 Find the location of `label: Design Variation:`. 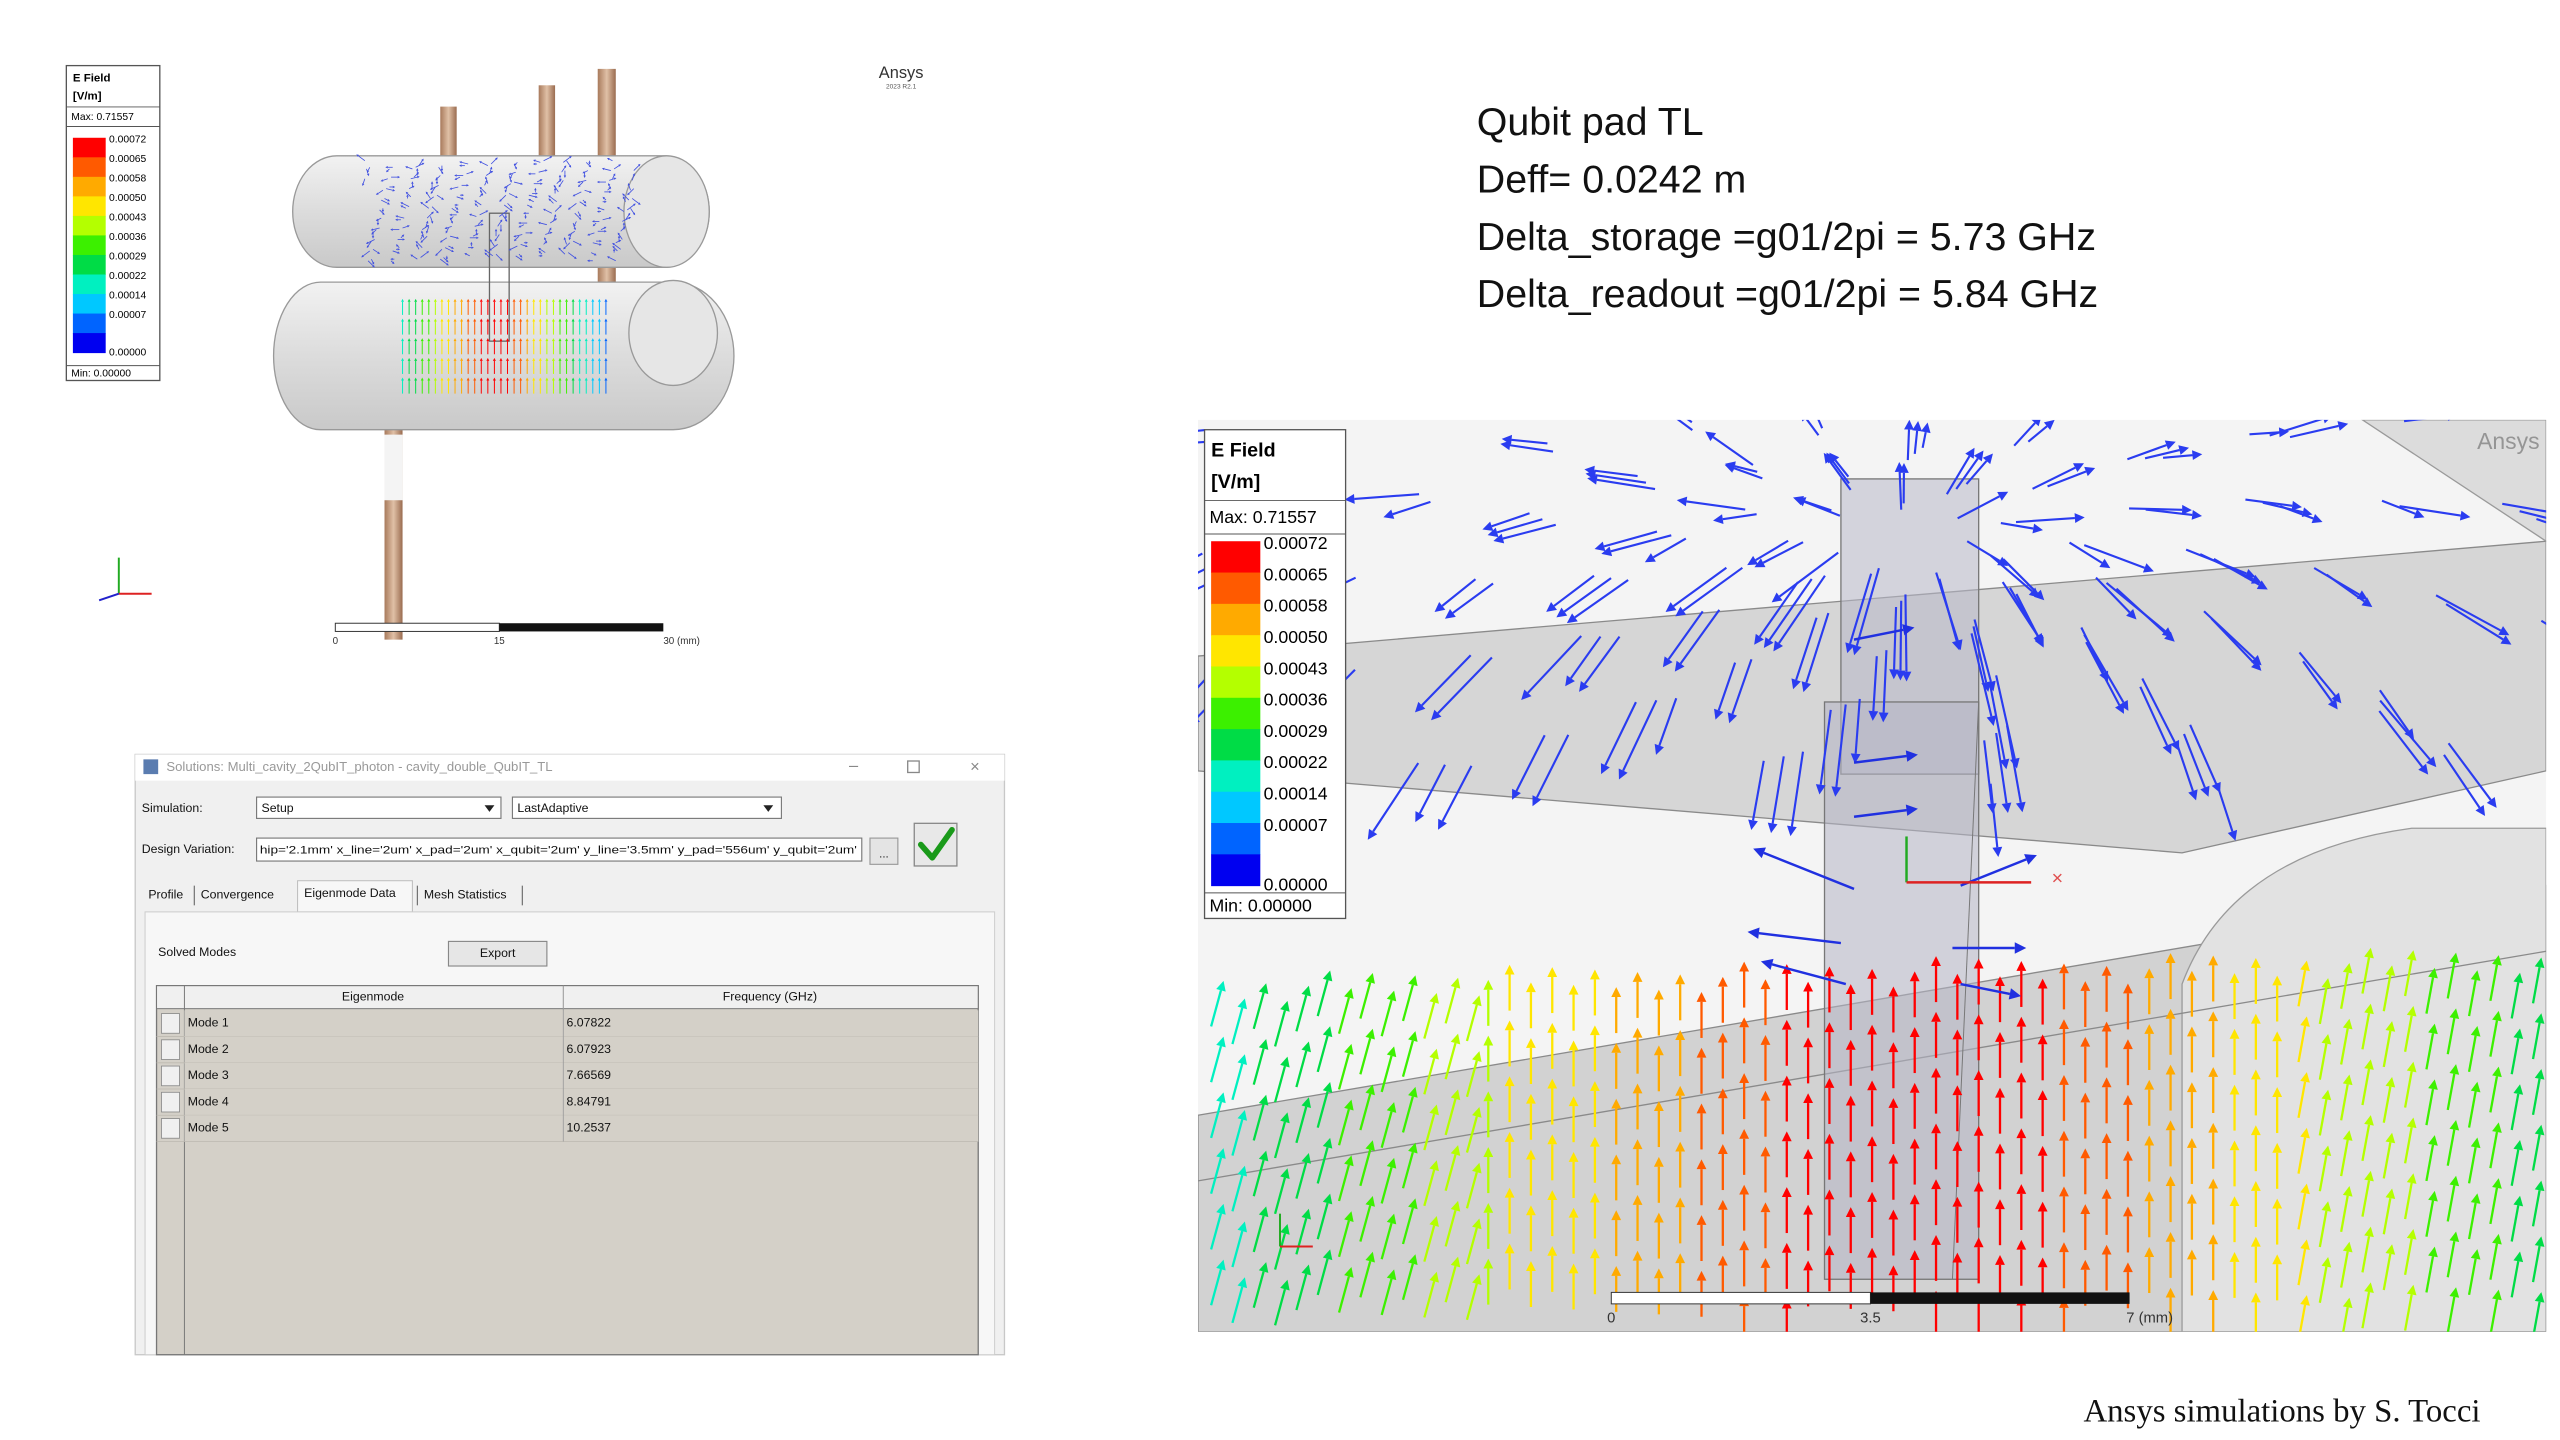

label: Design Variation: is located at coordinates (188, 849).